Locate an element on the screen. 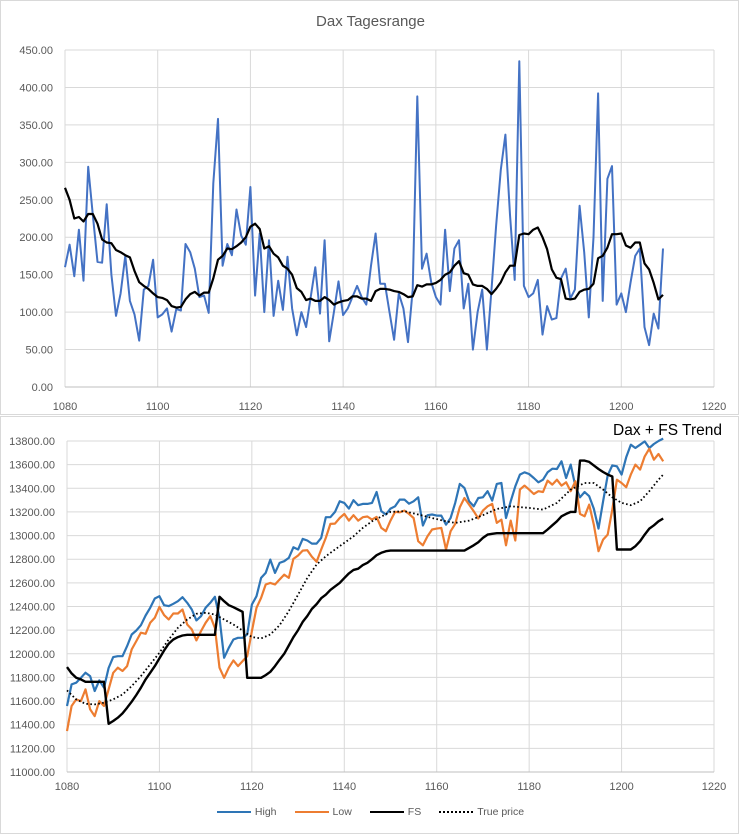  y-tick-label: 12200.00 is located at coordinates (32, 631).